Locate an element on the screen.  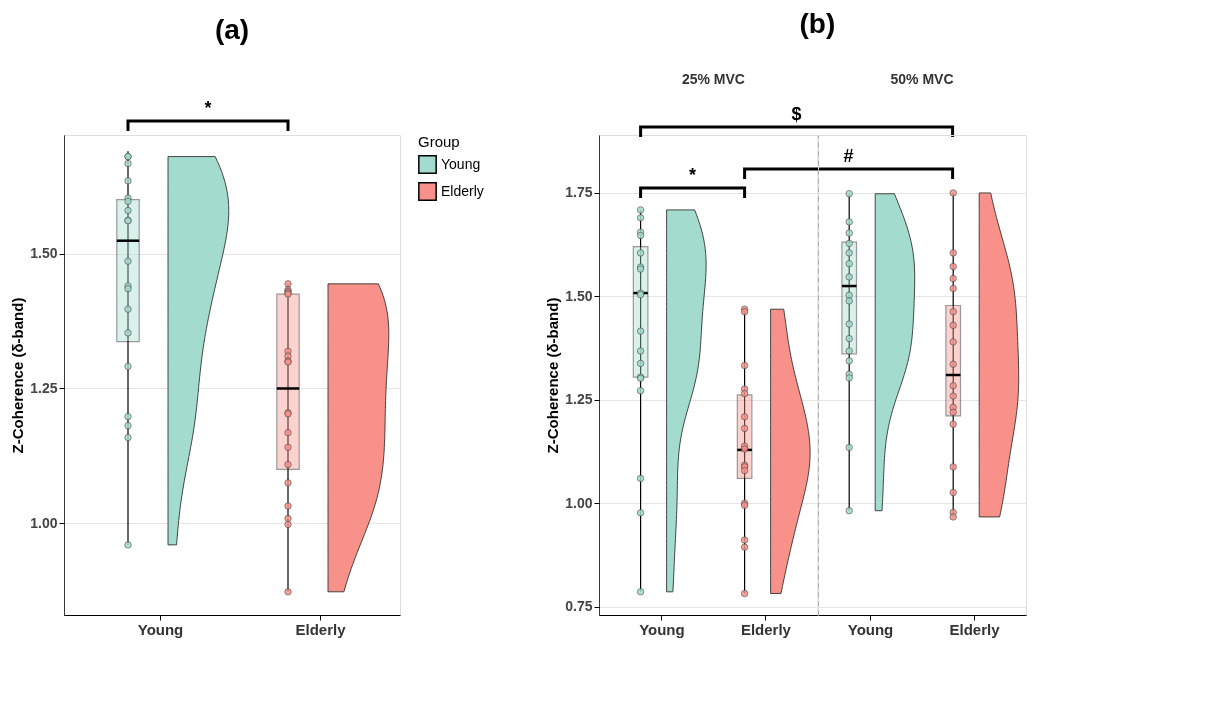
chart-subtitle: 25% MVC is located at coordinates (713, 79).